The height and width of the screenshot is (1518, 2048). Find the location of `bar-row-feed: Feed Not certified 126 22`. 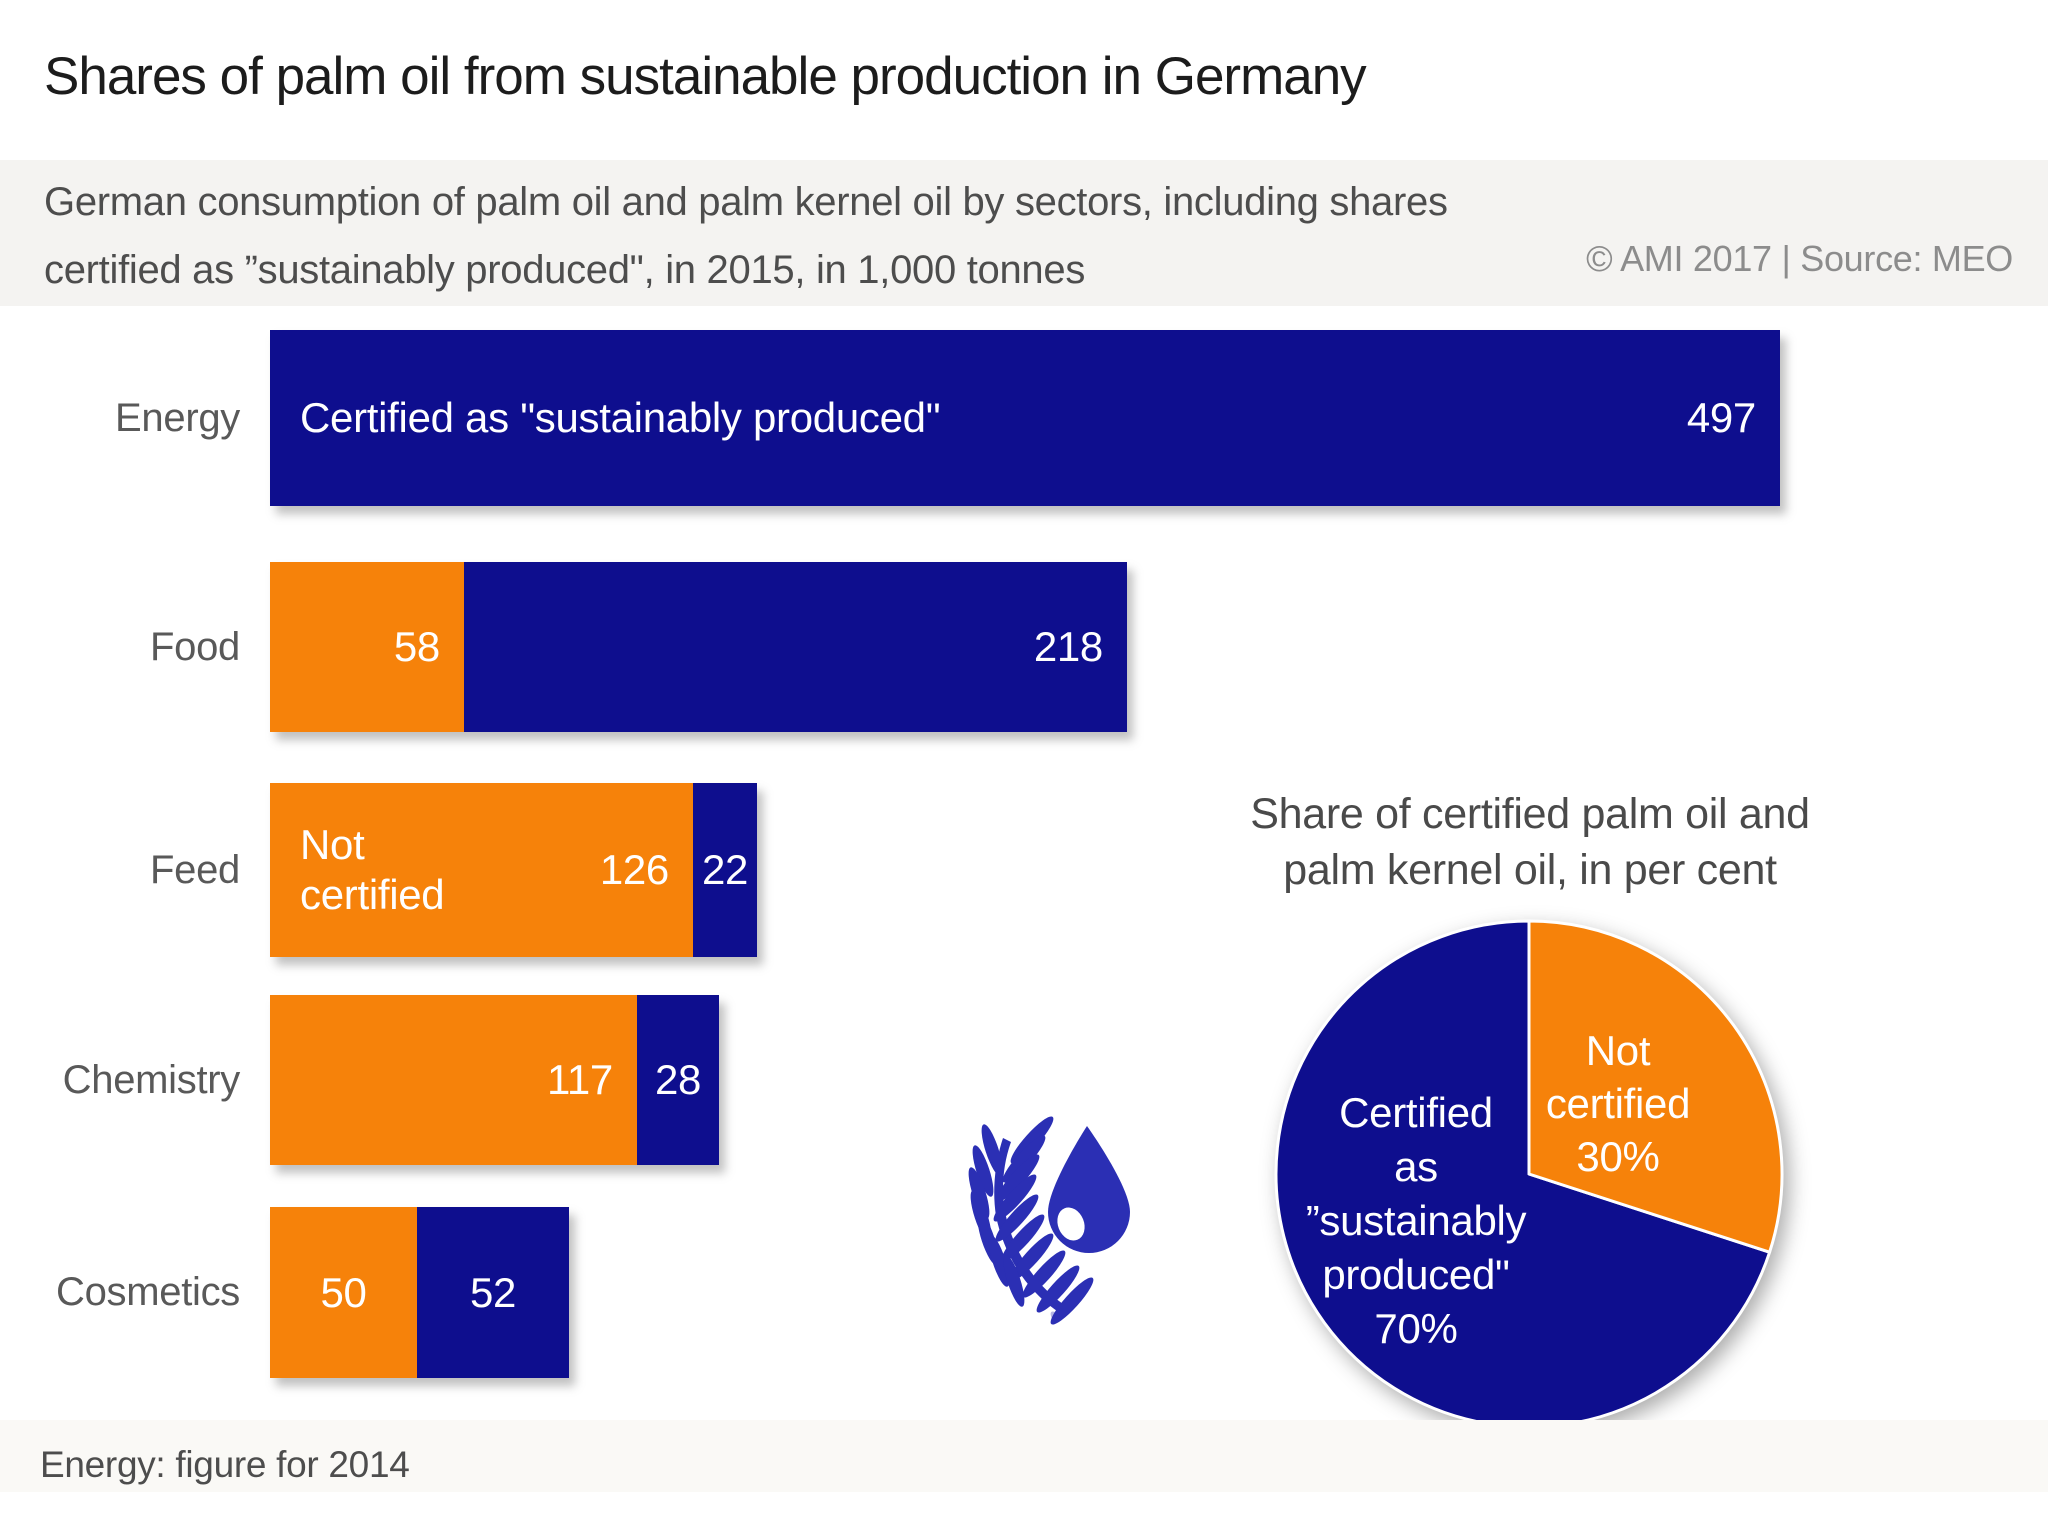

bar-row-feed: Feed Not certified 126 22 is located at coordinates (378, 870).